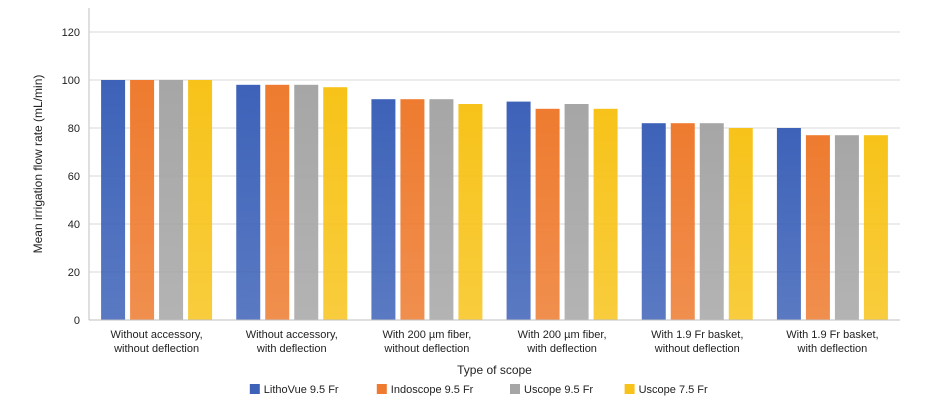 This screenshot has width=936, height=415. Describe the element at coordinates (77, 321) in the screenshot. I see `y-tick-label: 0` at that location.